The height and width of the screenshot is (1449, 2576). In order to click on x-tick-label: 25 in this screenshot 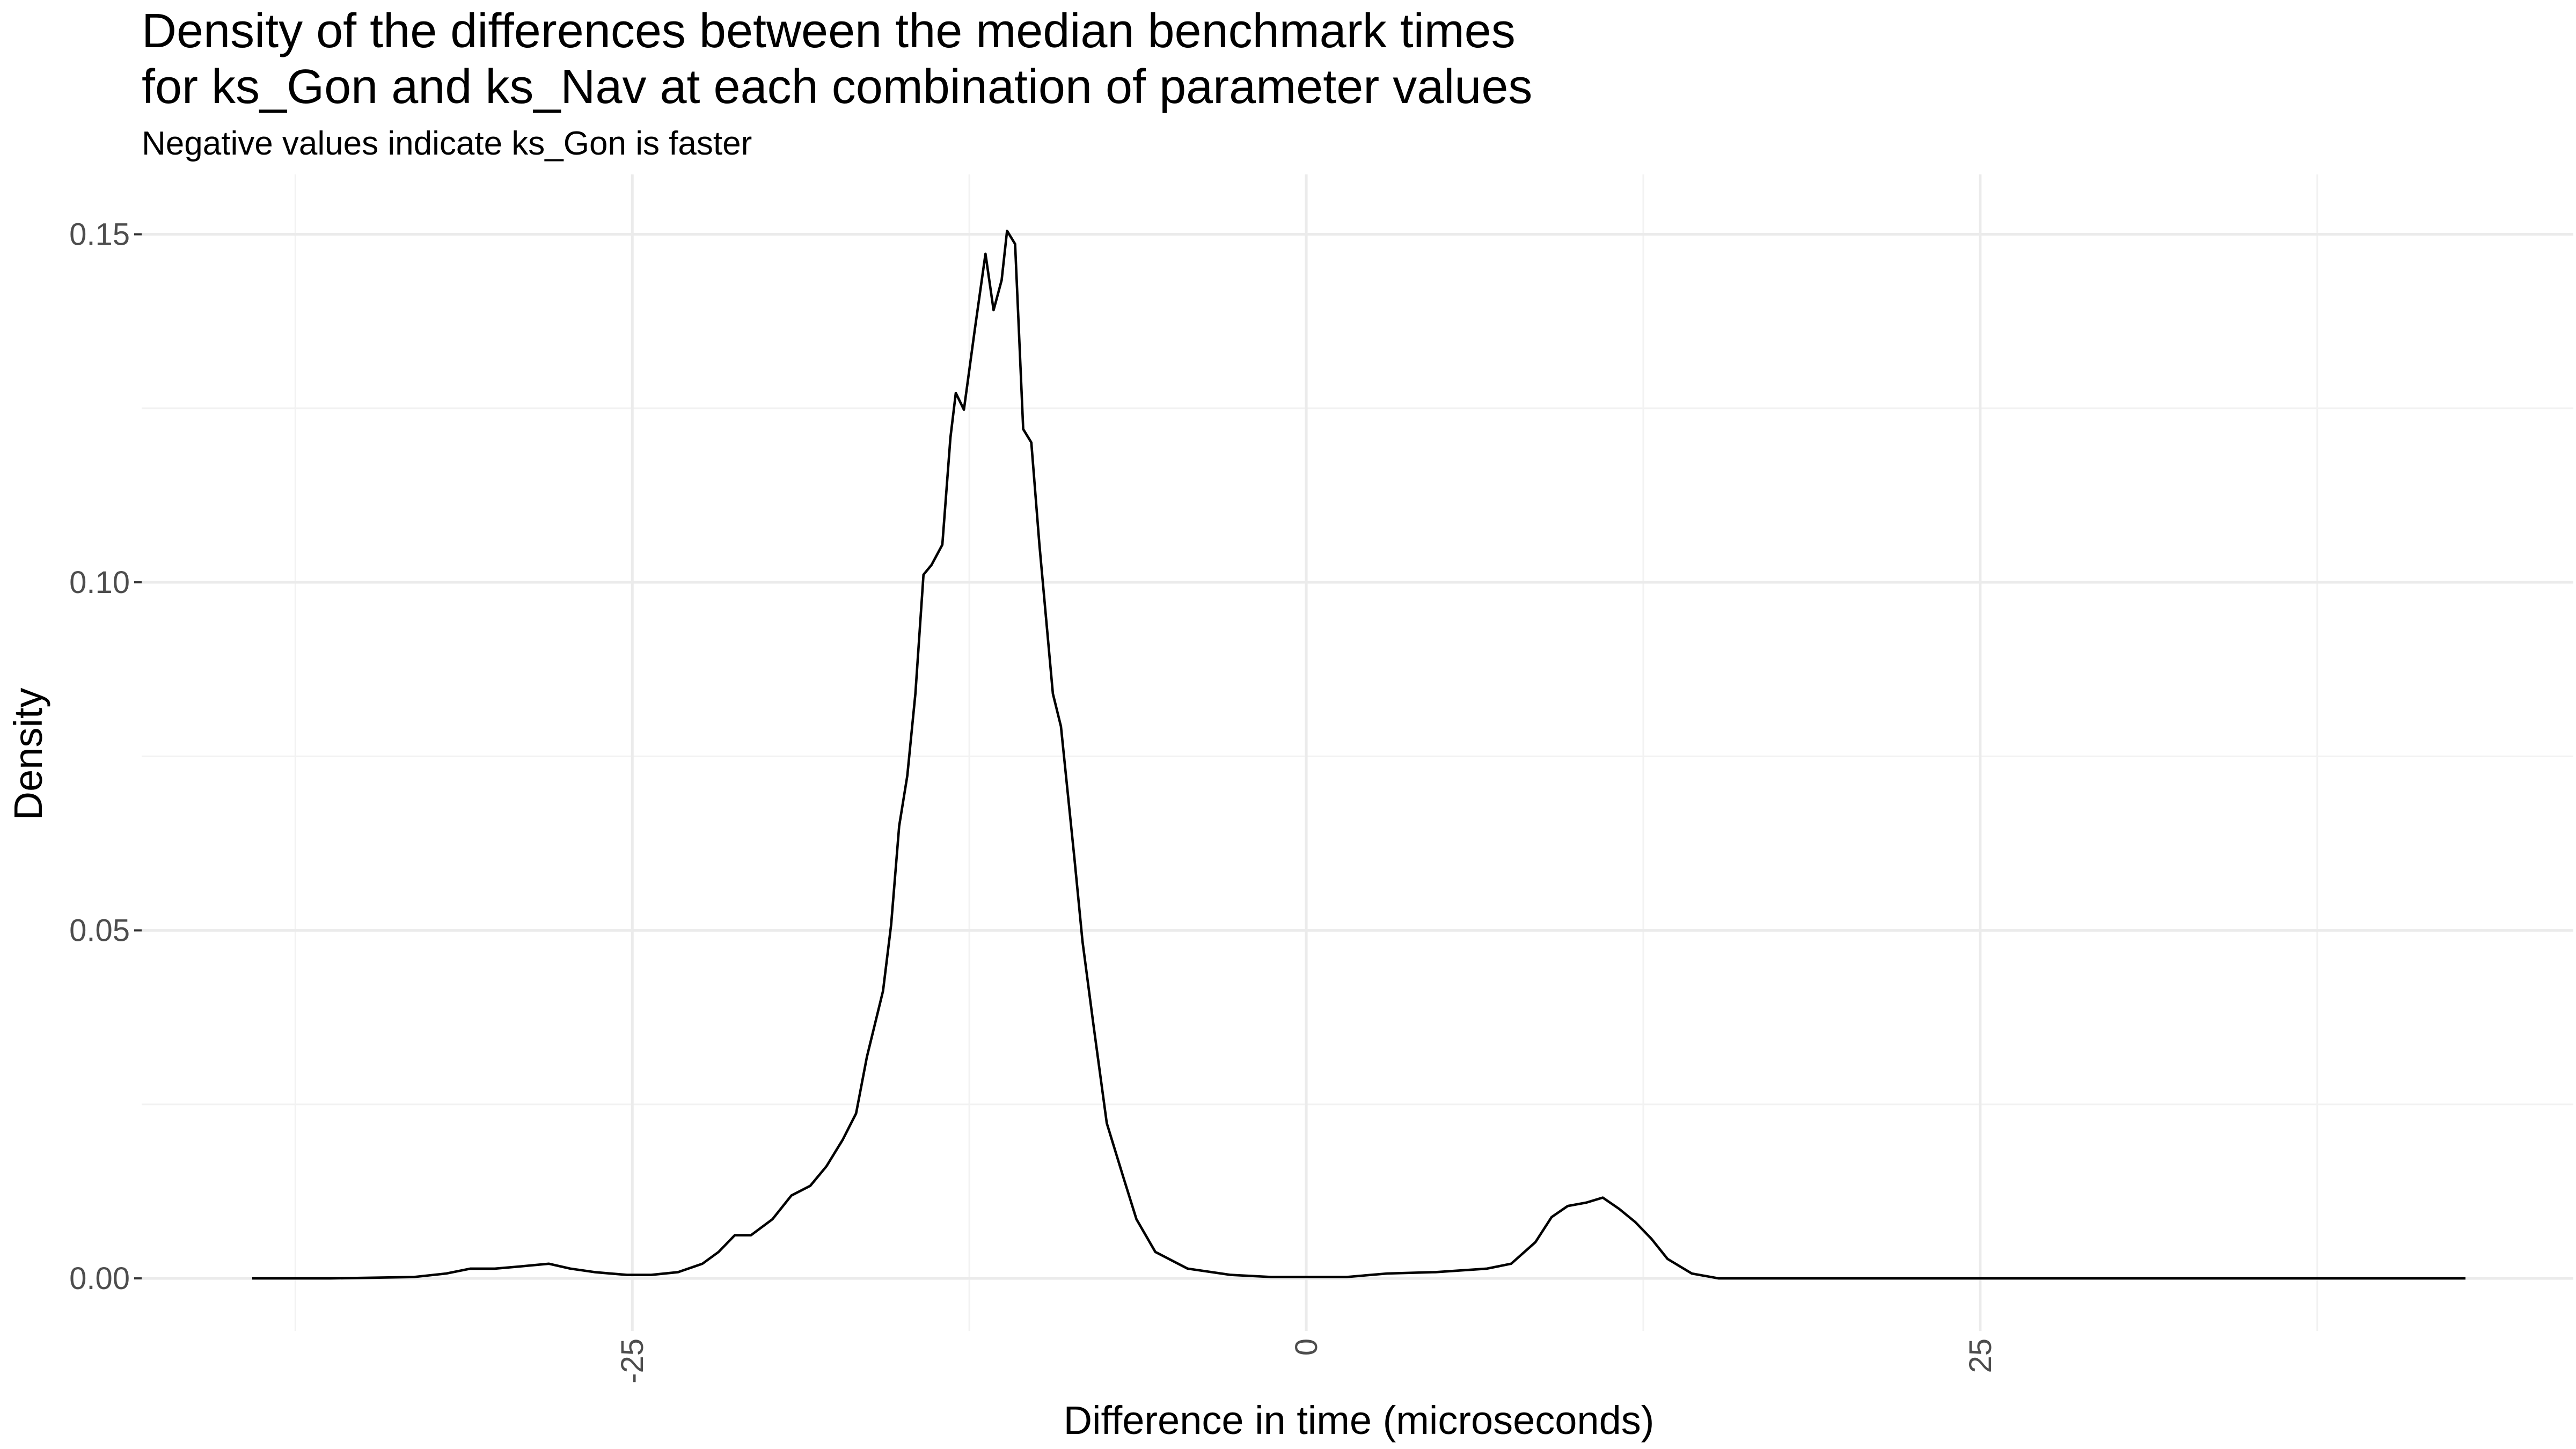, I will do `click(1980, 1355)`.